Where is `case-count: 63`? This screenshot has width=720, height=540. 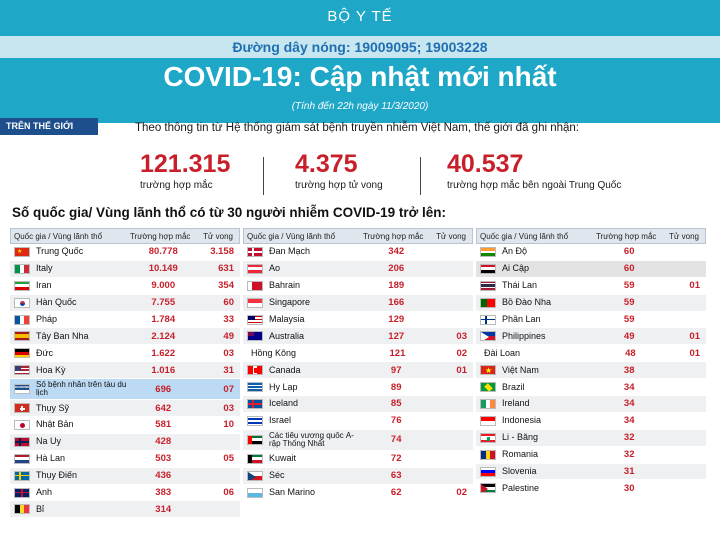
case-count: 63 is located at coordinates (396, 476).